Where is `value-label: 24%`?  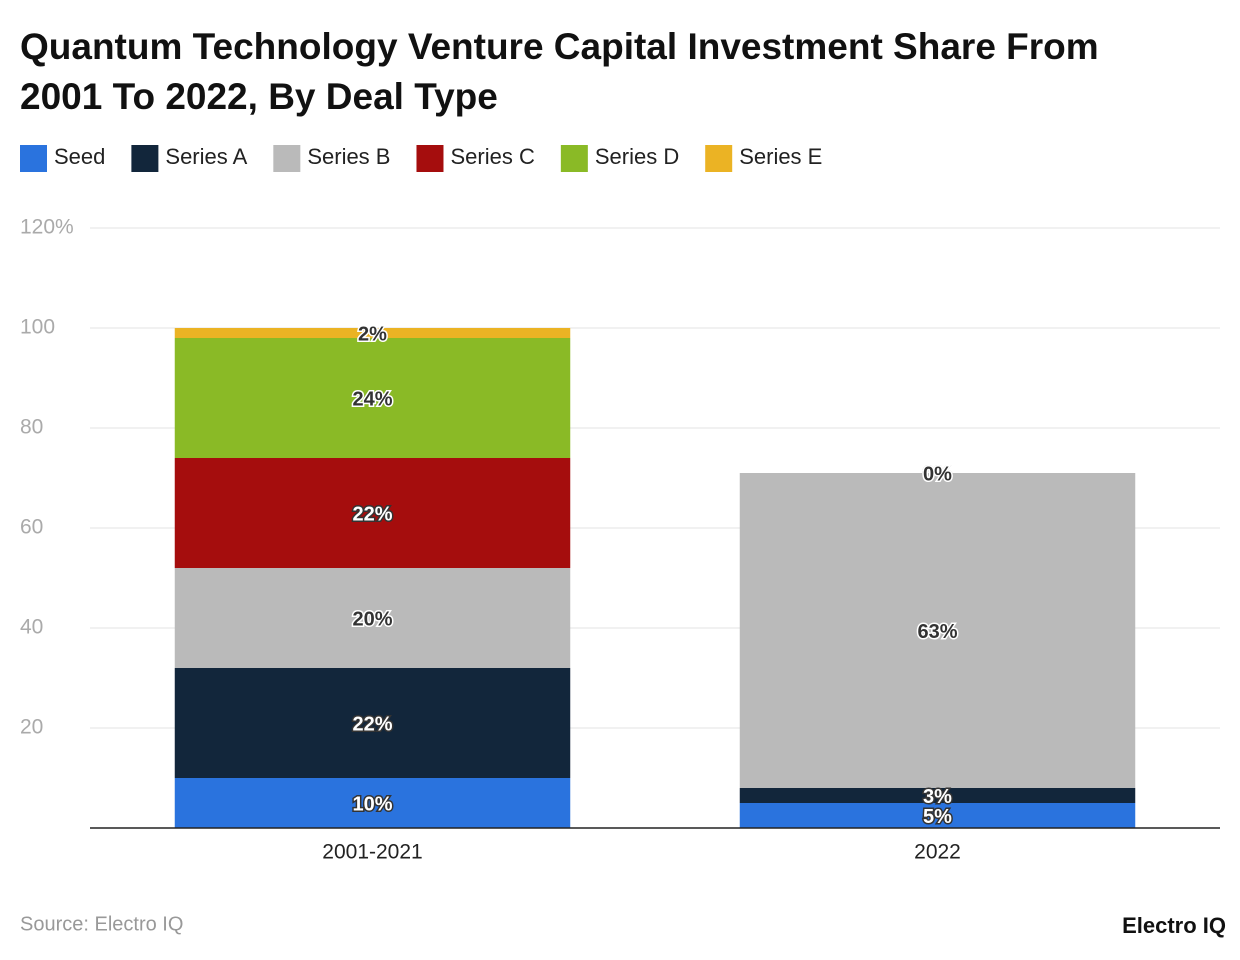
value-label: 24% is located at coordinates (372, 399).